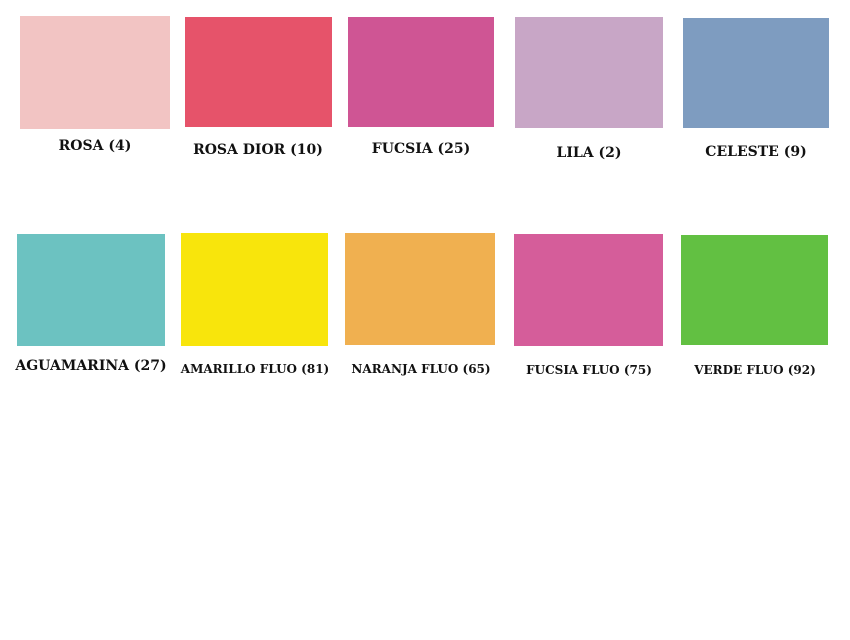  Describe the element at coordinates (756, 152) in the screenshot. I see `swatch-label: CELESTE (9)` at that location.